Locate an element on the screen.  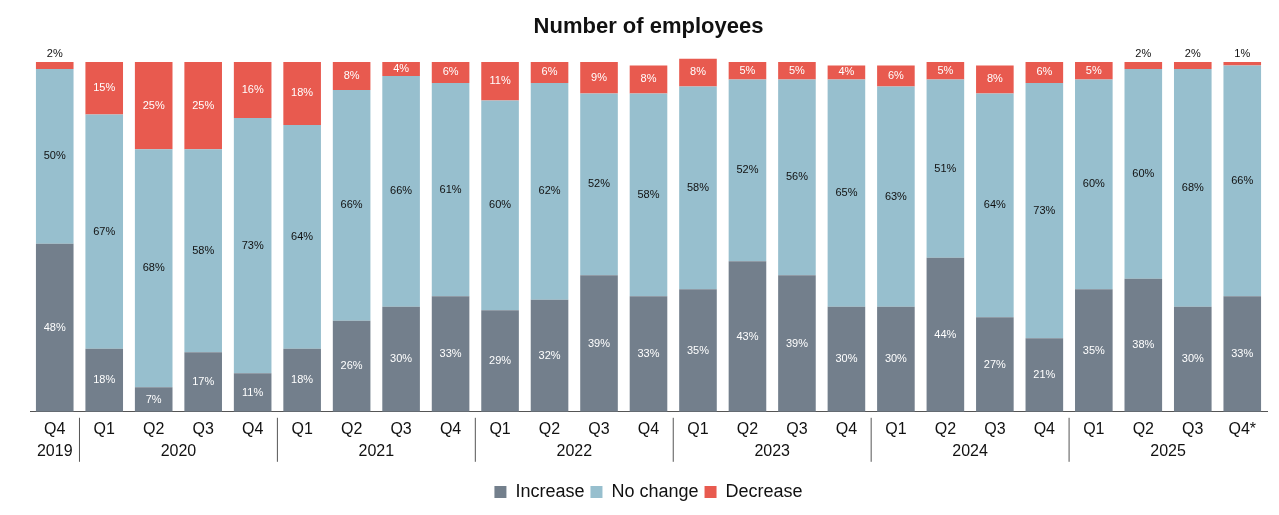
data-label: 50% is located at coordinates (54, 155).